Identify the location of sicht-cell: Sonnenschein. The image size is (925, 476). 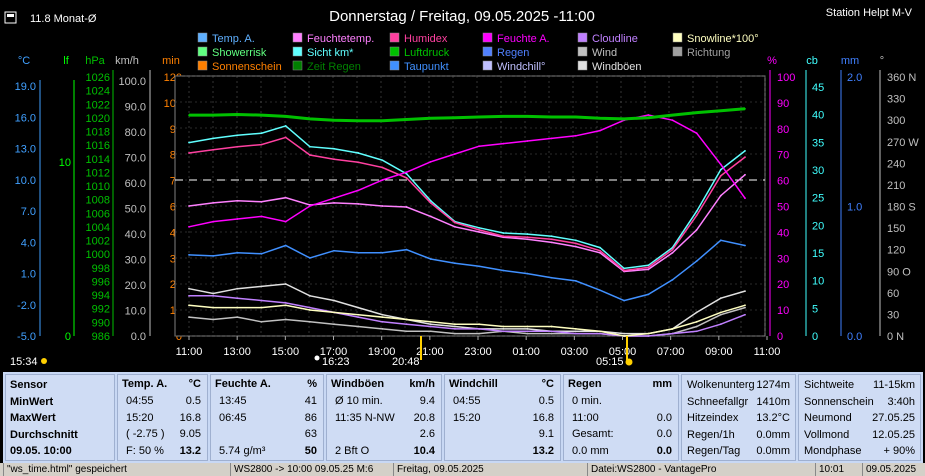
(839, 401).